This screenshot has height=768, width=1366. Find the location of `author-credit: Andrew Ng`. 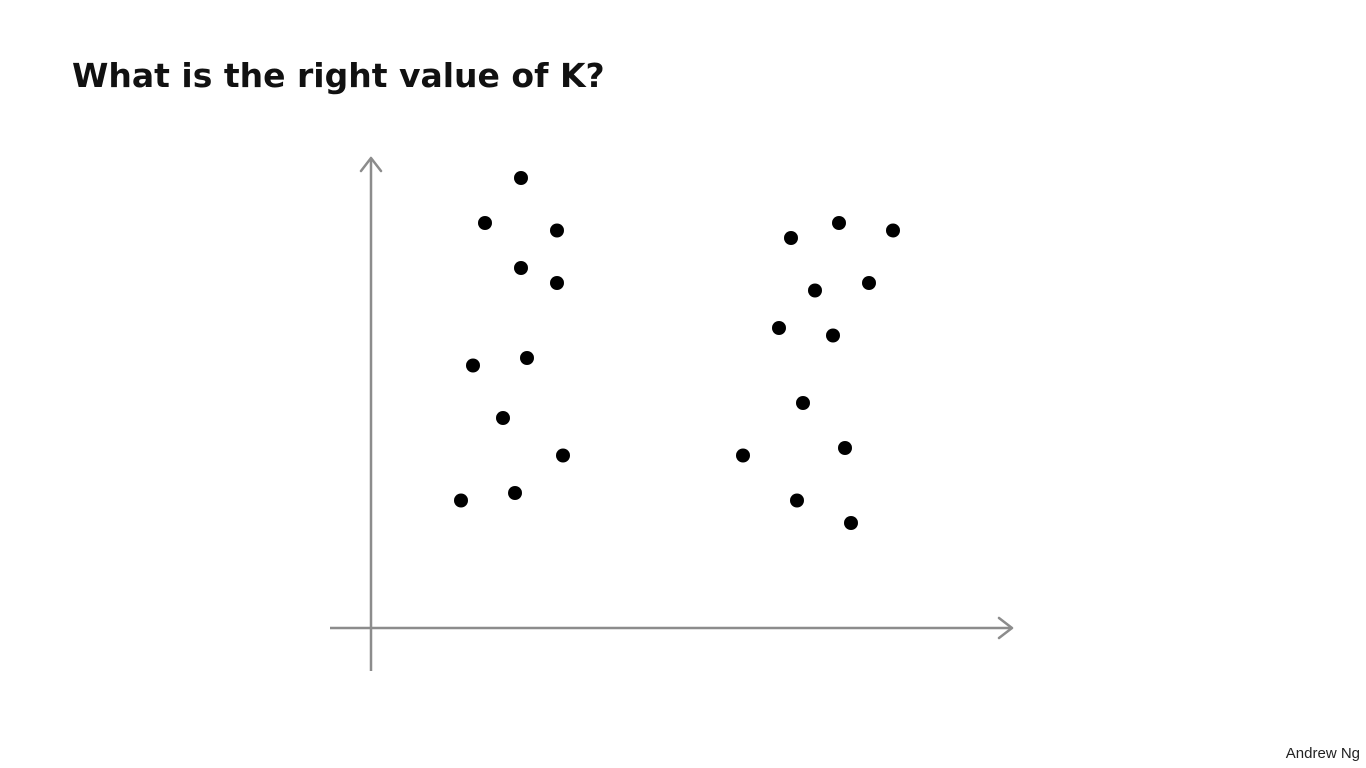

author-credit: Andrew Ng is located at coordinates (1322, 753).